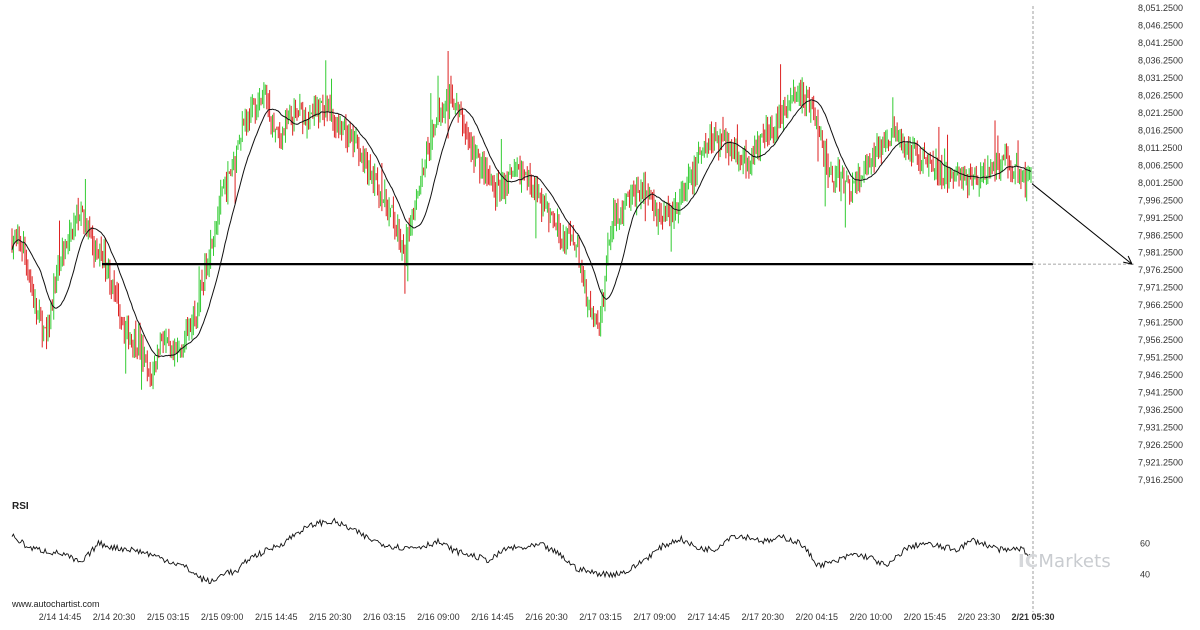  I want to click on brand-logo: ICMarkets, so click(1064, 561).